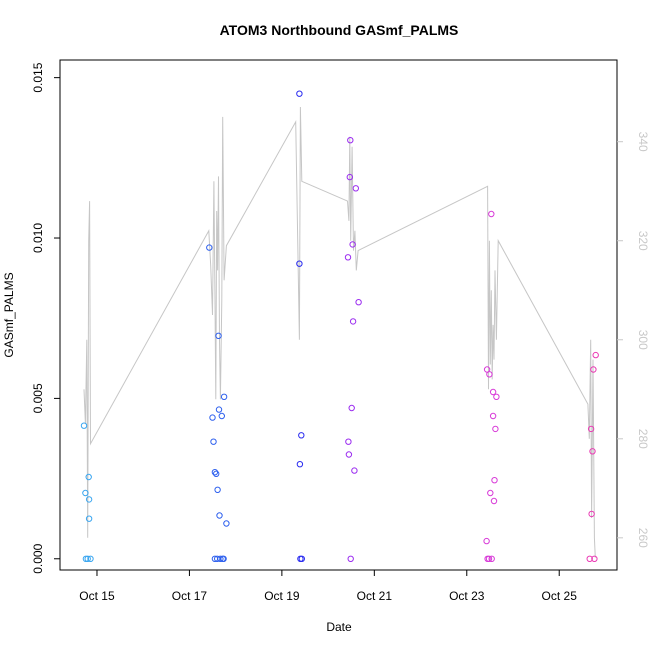 This screenshot has height=650, width=650. Describe the element at coordinates (643, 439) in the screenshot. I see `y2-tick-label-1: 280` at that location.